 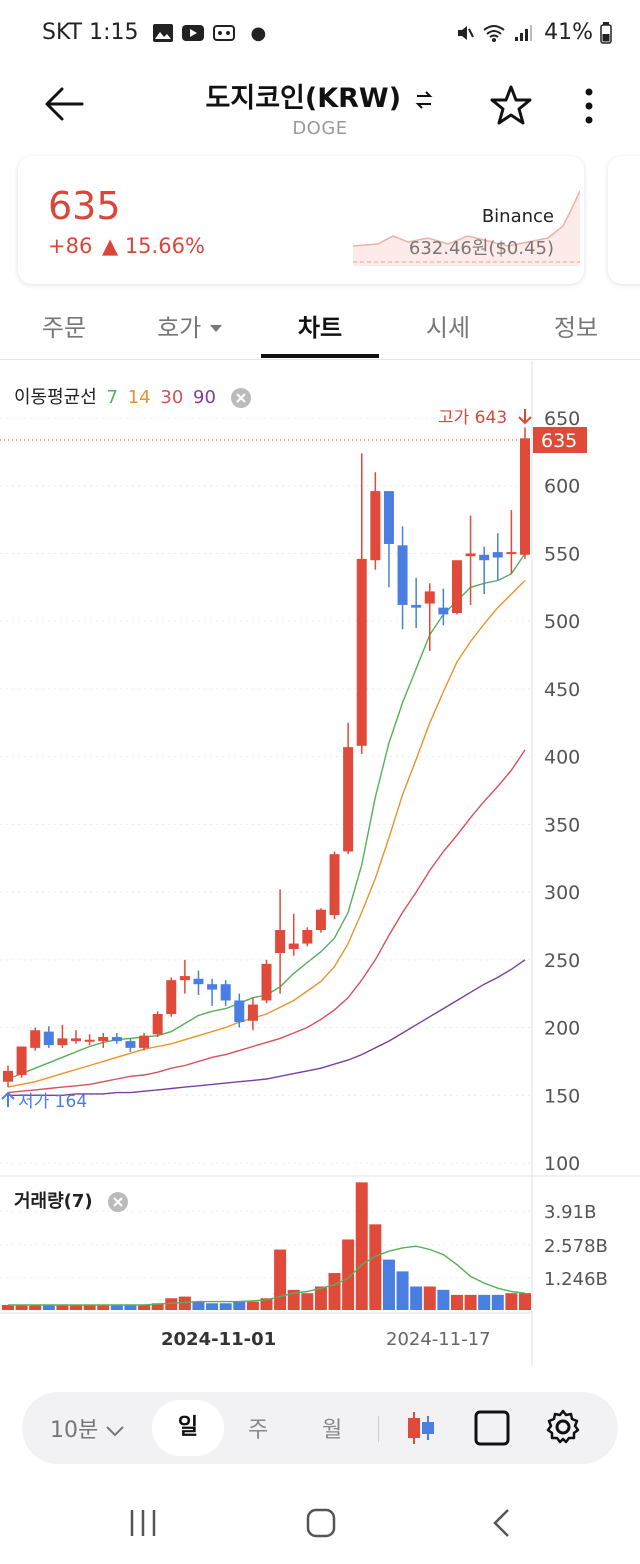 What do you see at coordinates (133, 396) in the screenshot?
I see `ma-legend: 이동평균선 7 14 30 90` at bounding box center [133, 396].